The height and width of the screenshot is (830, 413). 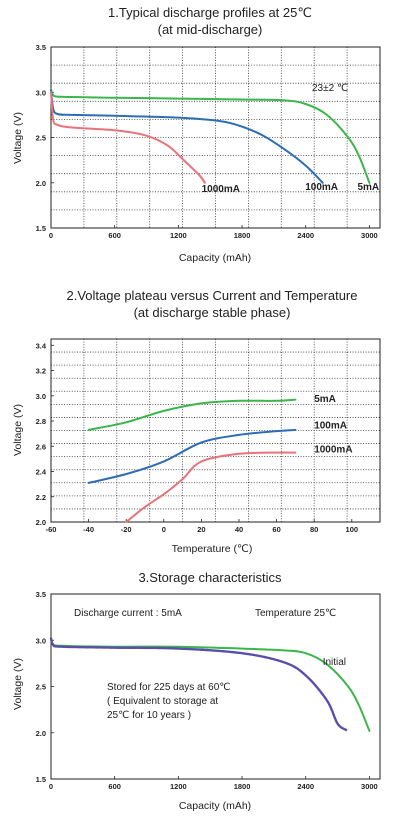 What do you see at coordinates (352, 529) in the screenshot?
I see `x-tick-label: 100` at bounding box center [352, 529].